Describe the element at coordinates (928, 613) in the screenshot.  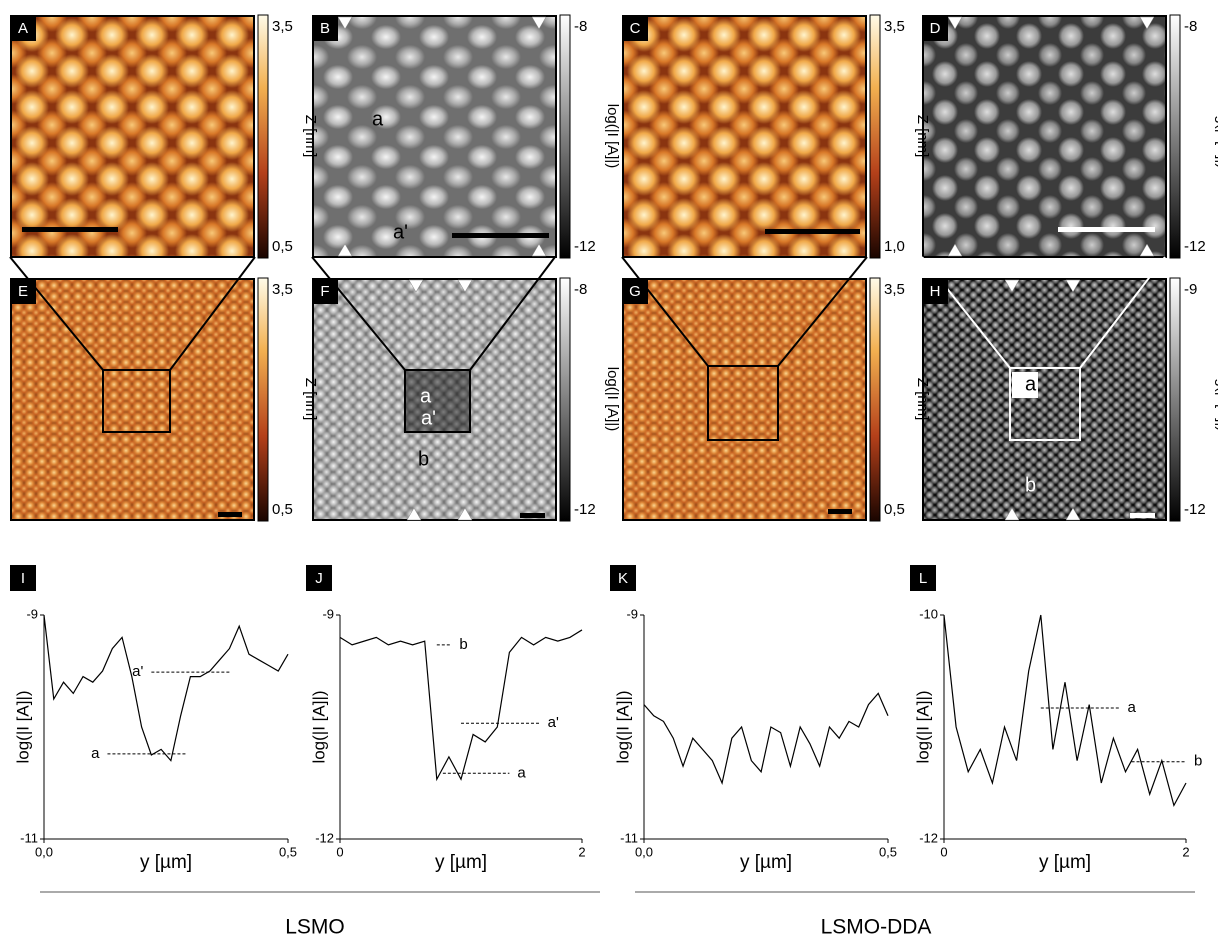
I see `y-tick-label: -10` at that location.